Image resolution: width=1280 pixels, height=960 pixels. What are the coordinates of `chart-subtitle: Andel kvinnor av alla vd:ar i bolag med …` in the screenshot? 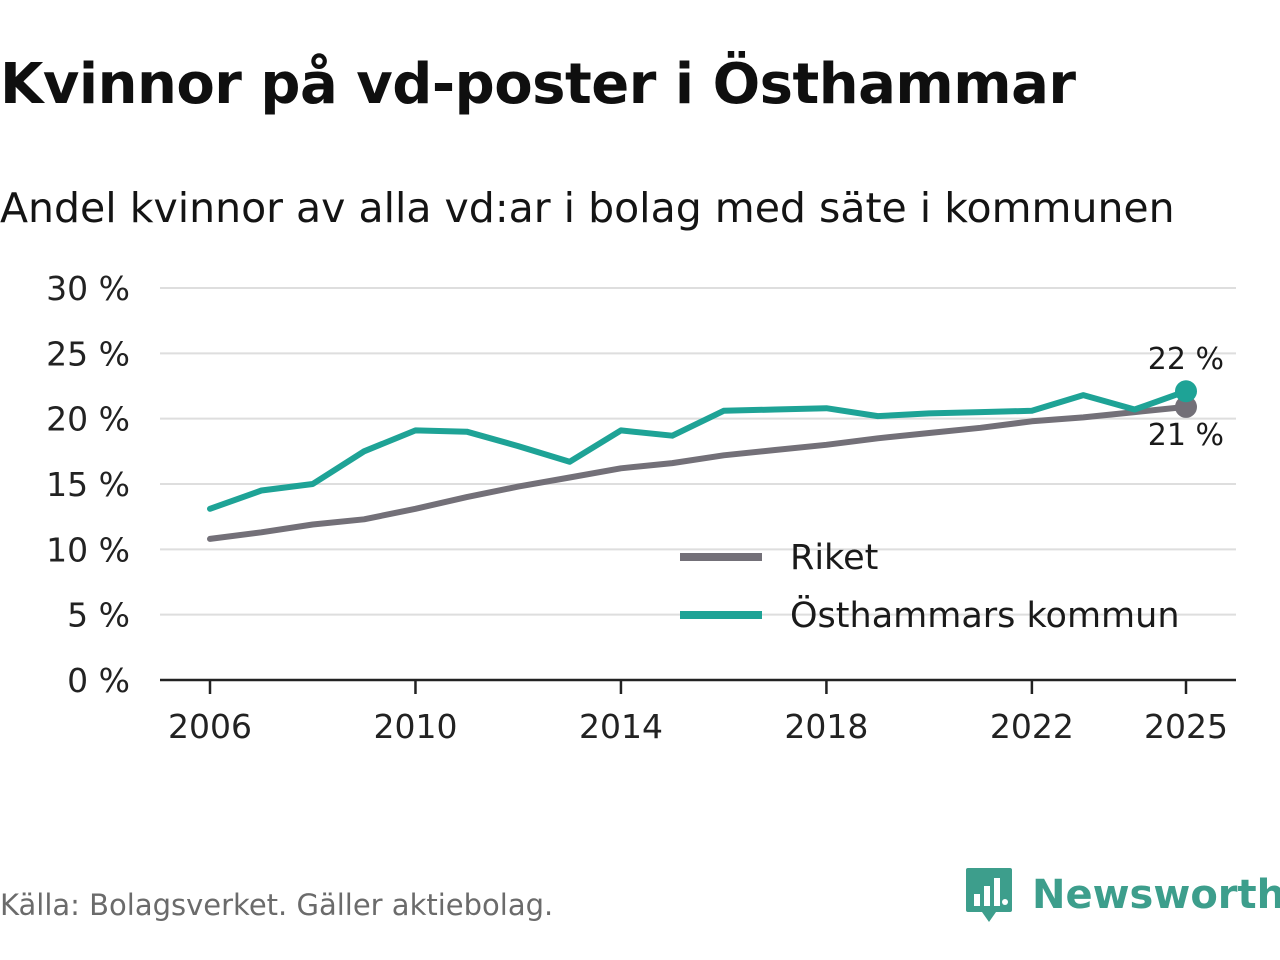 It's located at (587, 208).